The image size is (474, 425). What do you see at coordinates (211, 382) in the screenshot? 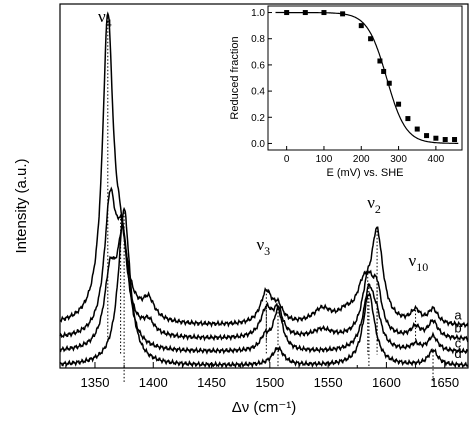
I see `x-tick-label: 1450` at bounding box center [211, 382].